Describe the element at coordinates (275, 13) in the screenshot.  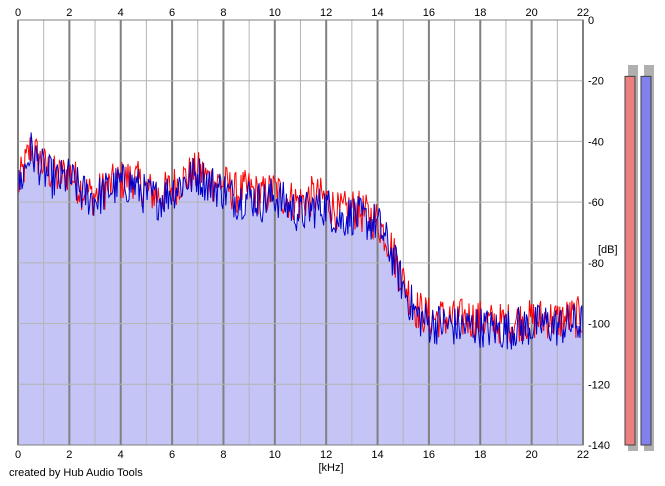
I see `x-tick-label-top: 10` at that location.